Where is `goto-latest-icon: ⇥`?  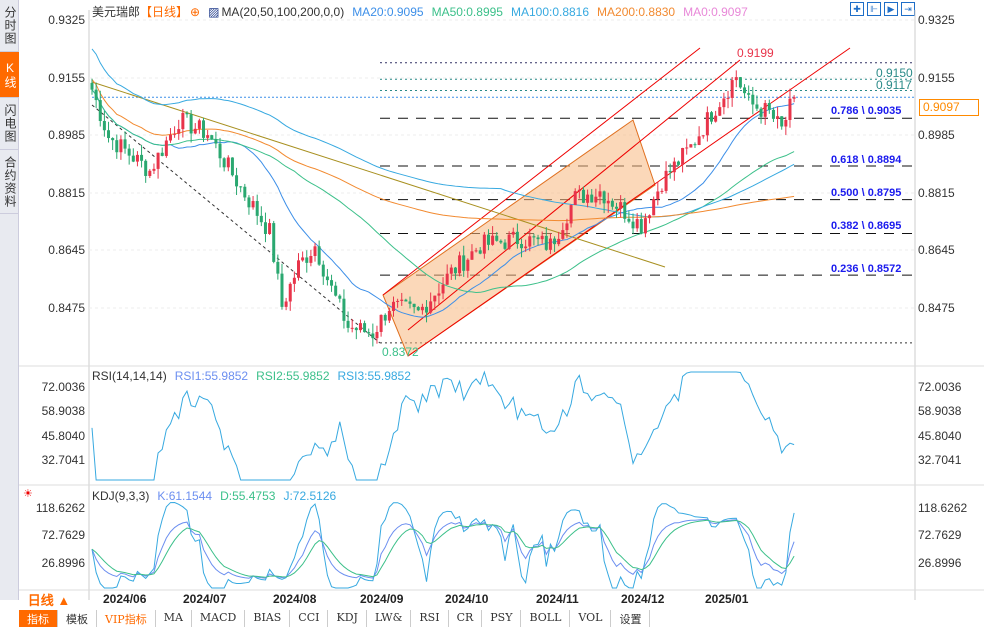 goto-latest-icon: ⇥ is located at coordinates (908, 9).